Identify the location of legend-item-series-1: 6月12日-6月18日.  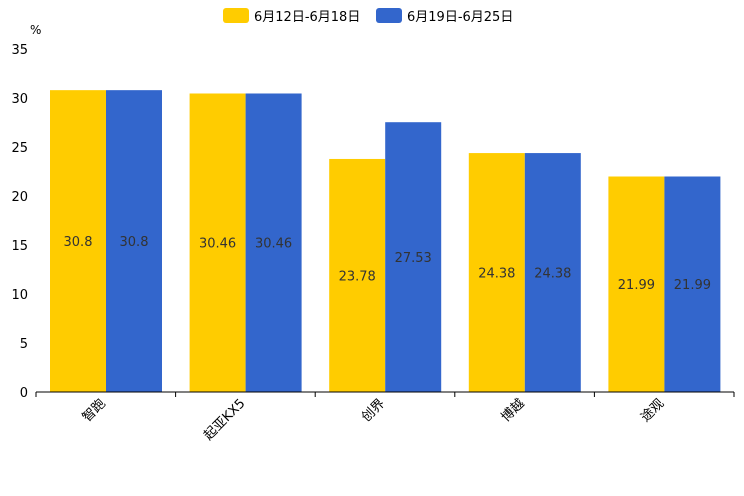
(291, 16).